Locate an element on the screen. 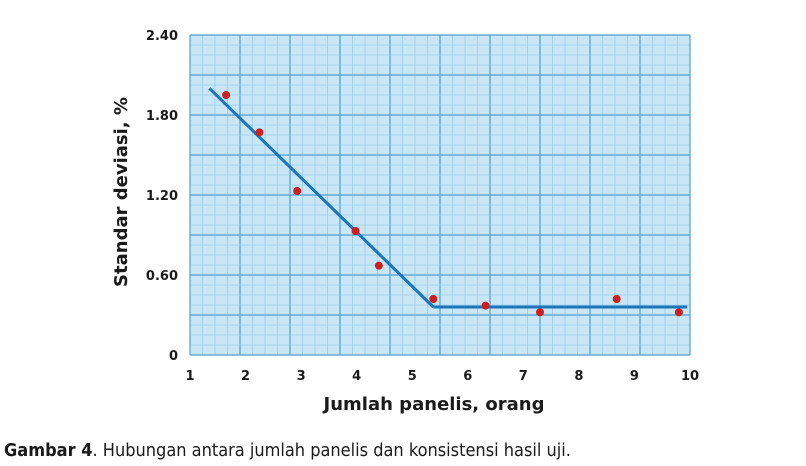  y-tick-label: 0 is located at coordinates (173, 356).